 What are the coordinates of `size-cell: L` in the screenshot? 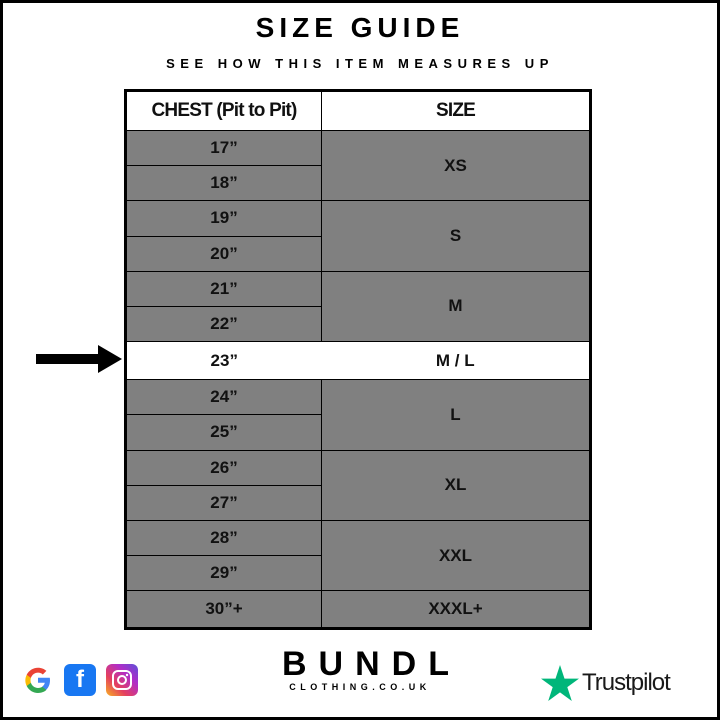 It's located at (456, 415).